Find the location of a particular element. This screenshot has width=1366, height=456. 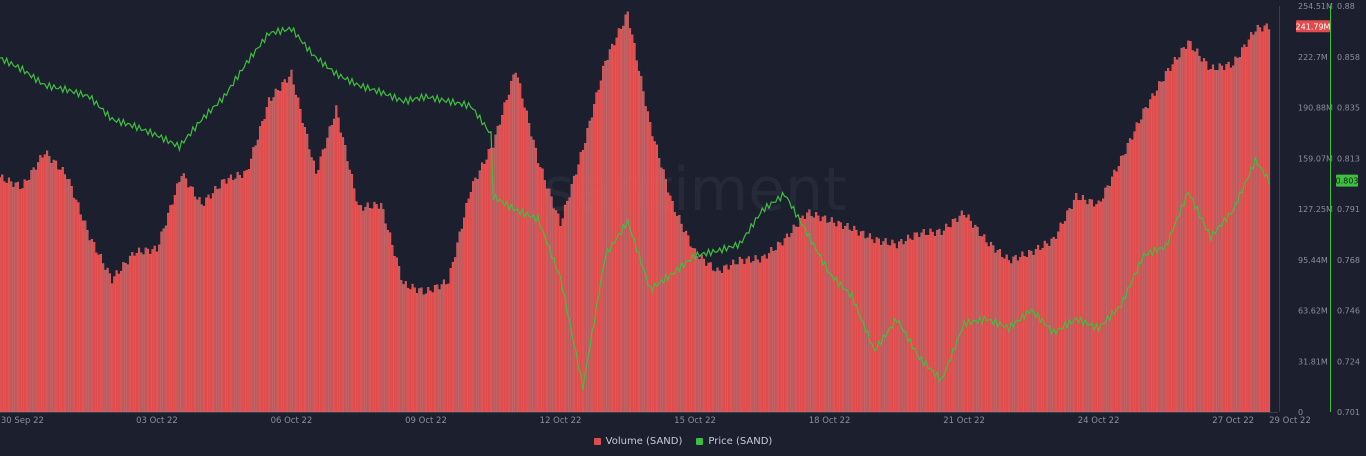

price-tick-label: 0.724 is located at coordinates (1348, 361).